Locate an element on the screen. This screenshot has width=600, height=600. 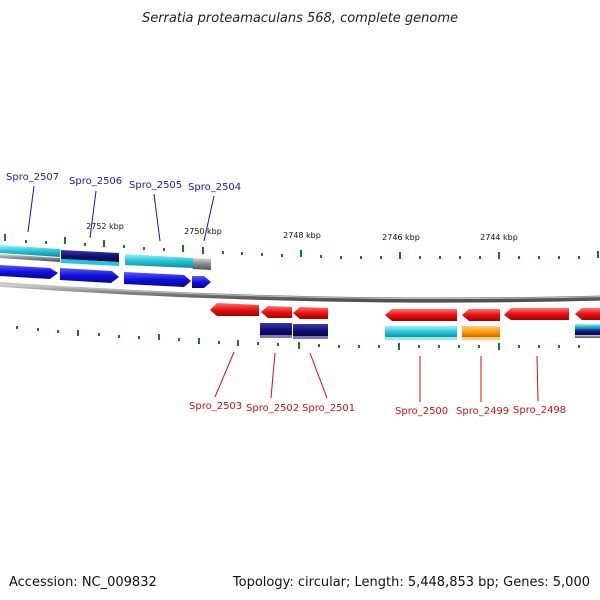
gene-label: Spro_2503 is located at coordinates (215, 406).